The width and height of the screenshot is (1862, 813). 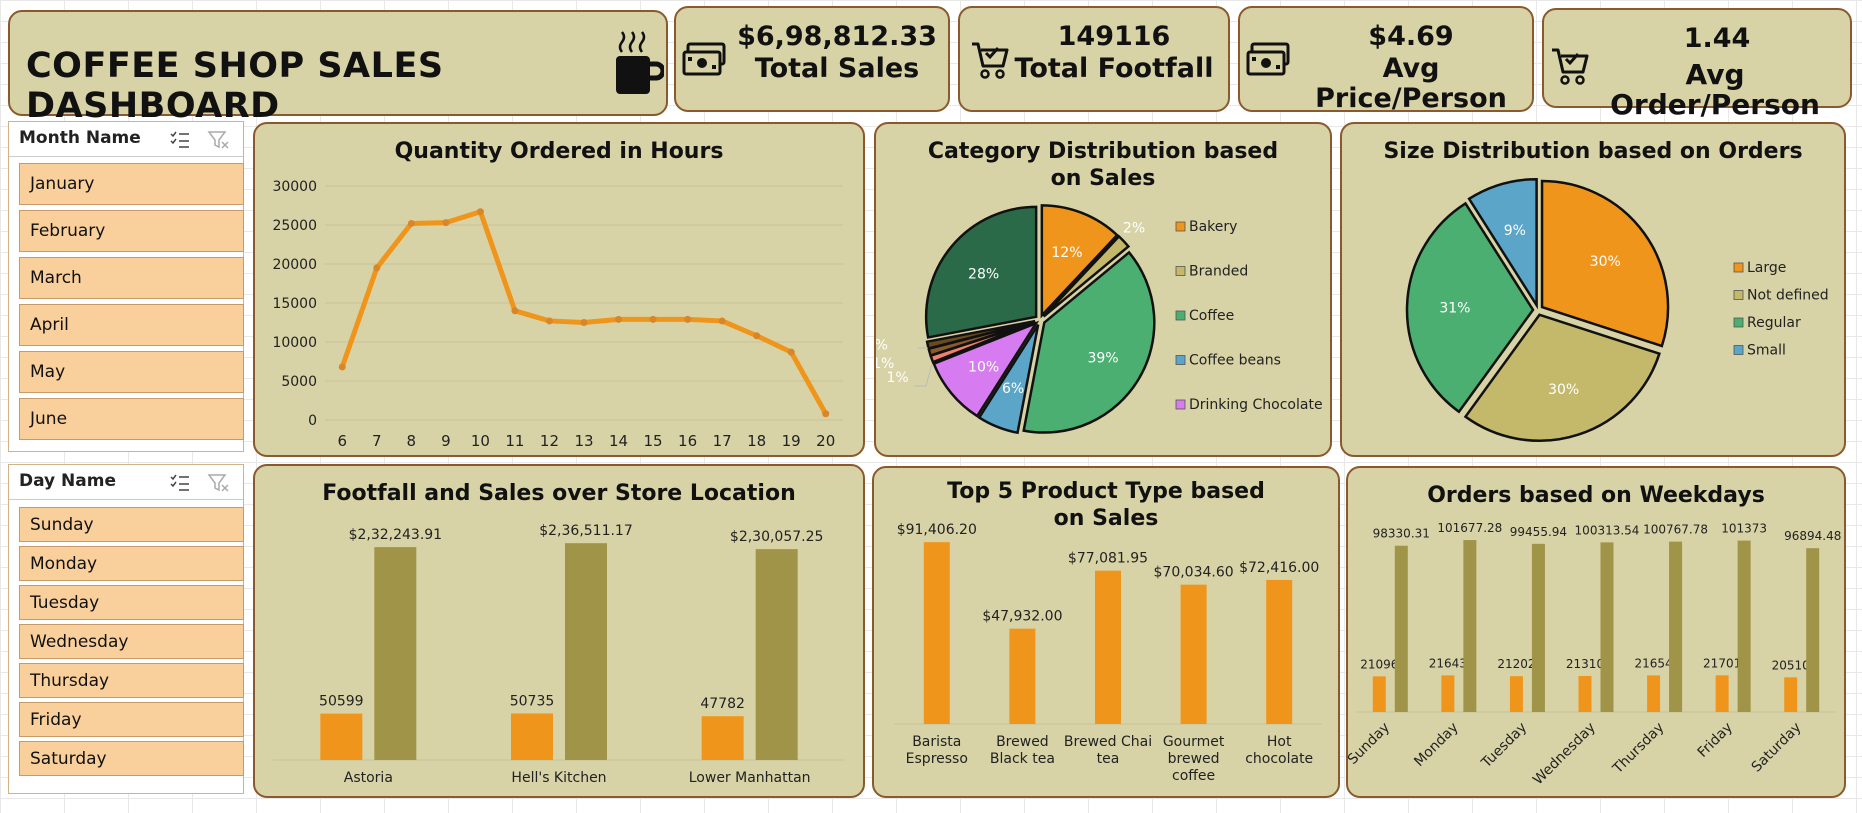 What do you see at coordinates (514, 441) in the screenshot?
I see `x-tick-label: 11` at bounding box center [514, 441].